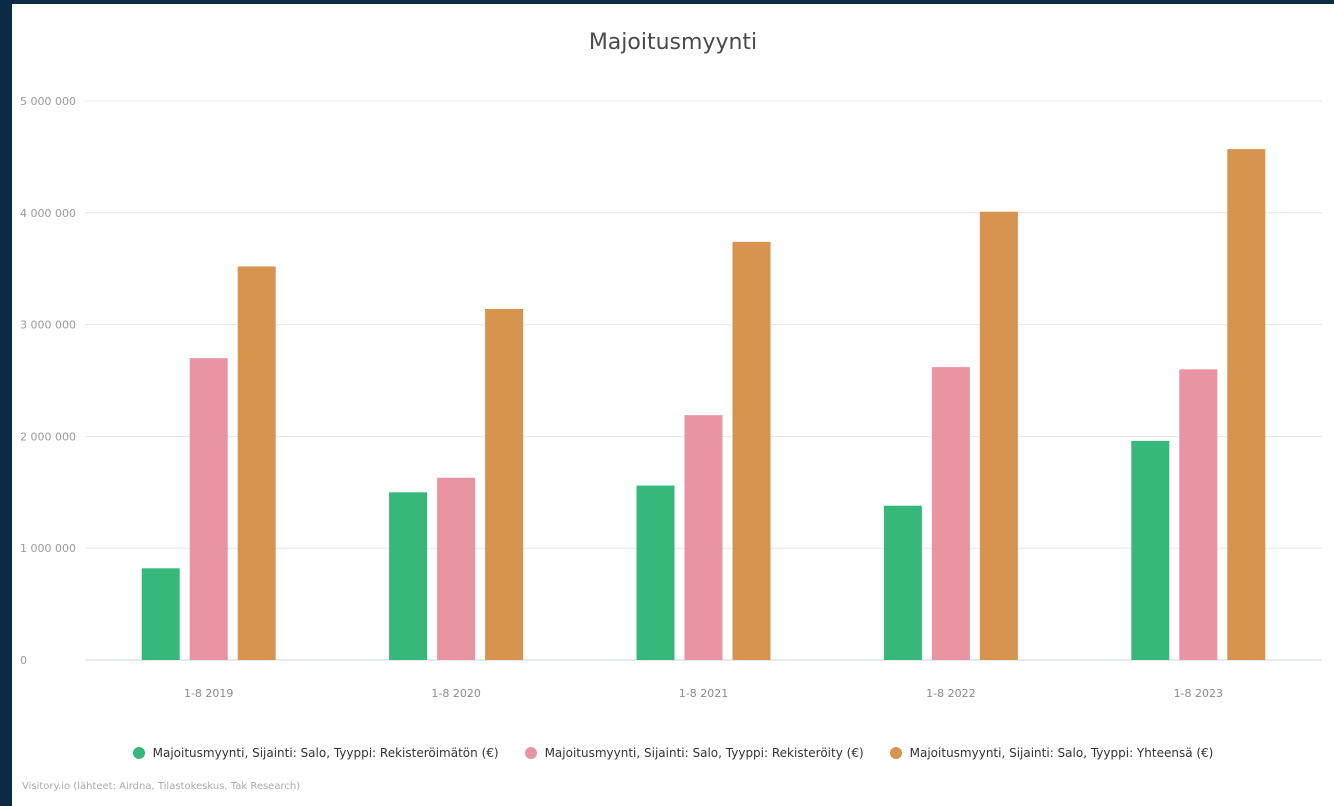  Describe the element at coordinates (48, 213) in the screenshot. I see `y-tick-label: 4 000 000` at that location.